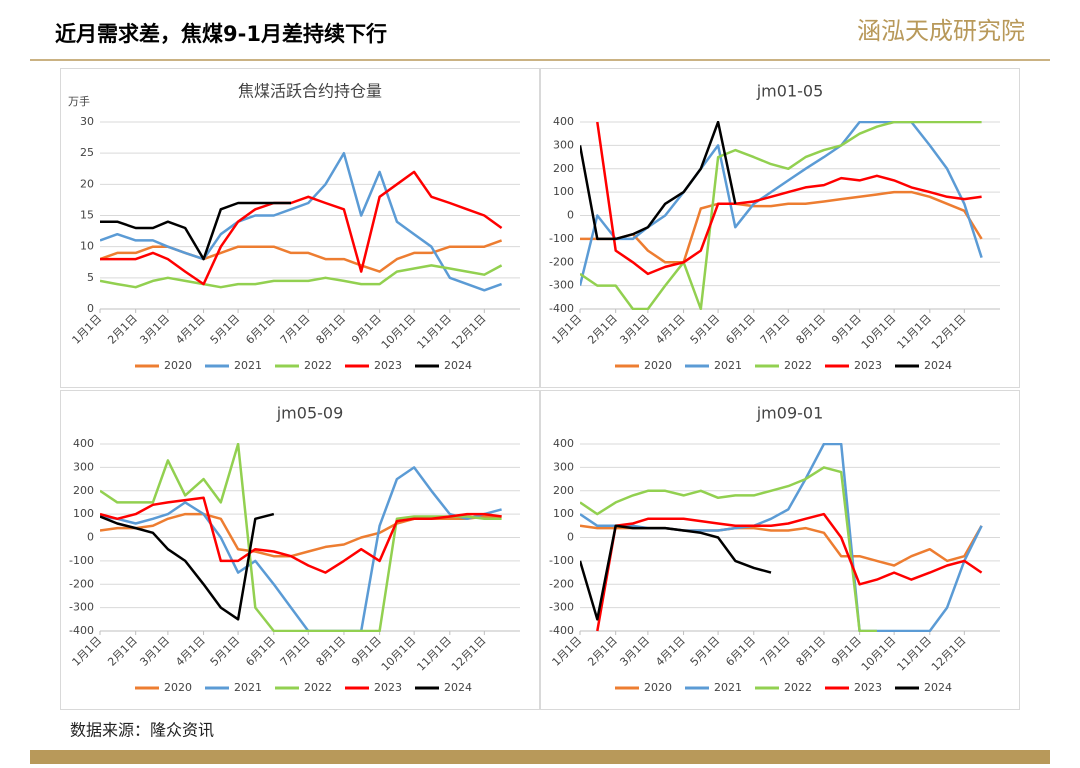 The height and width of the screenshot is (768, 1080). What do you see at coordinates (90, 277) in the screenshot?
I see `y-tick-label: 5` at bounding box center [90, 277].